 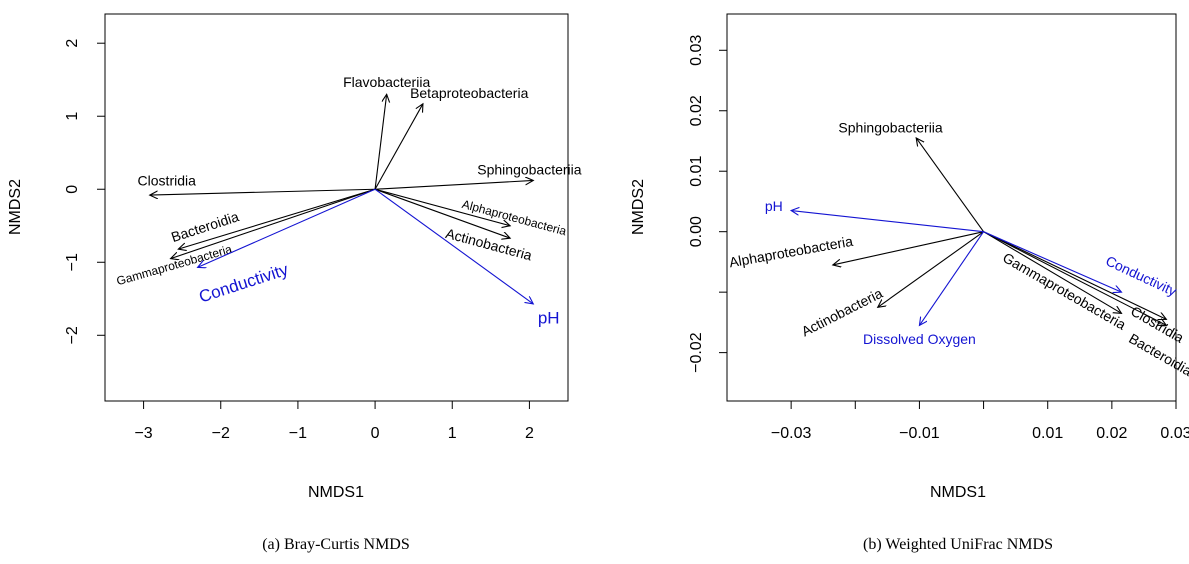 What do you see at coordinates (919, 433) in the screenshot?
I see `x-tick-label: −0.01` at bounding box center [919, 433].